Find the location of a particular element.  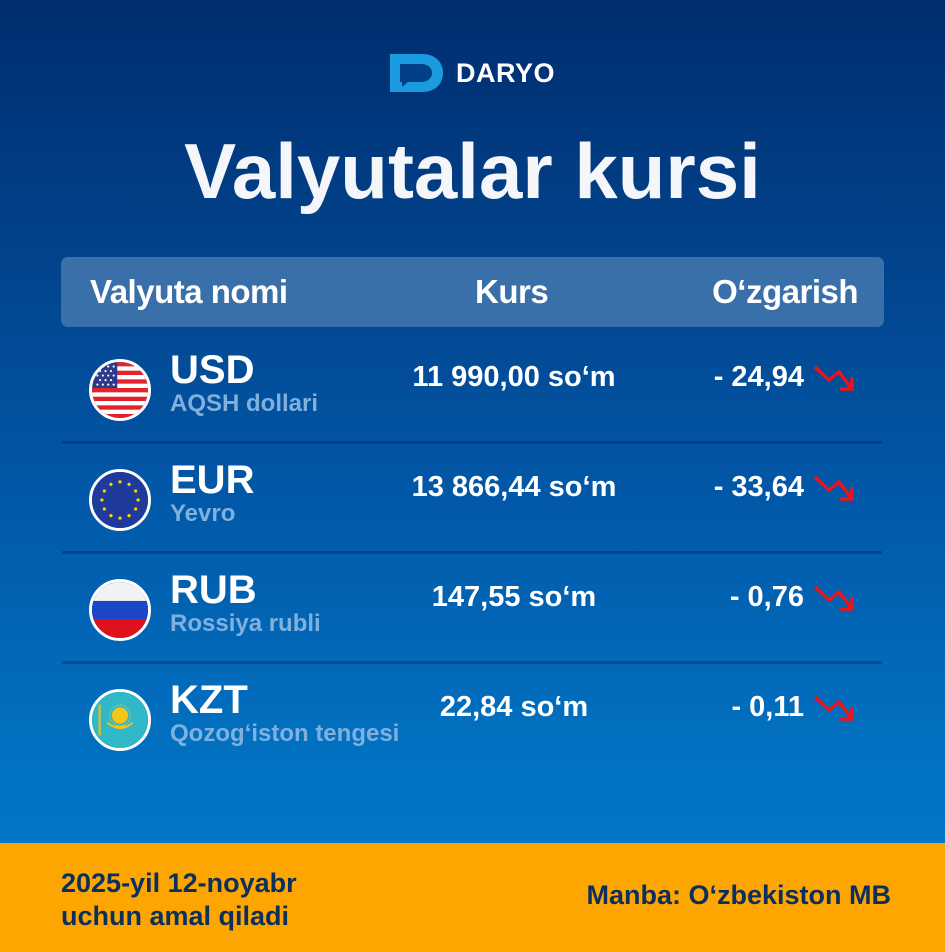

currency-code: RUB is located at coordinates (213, 590).